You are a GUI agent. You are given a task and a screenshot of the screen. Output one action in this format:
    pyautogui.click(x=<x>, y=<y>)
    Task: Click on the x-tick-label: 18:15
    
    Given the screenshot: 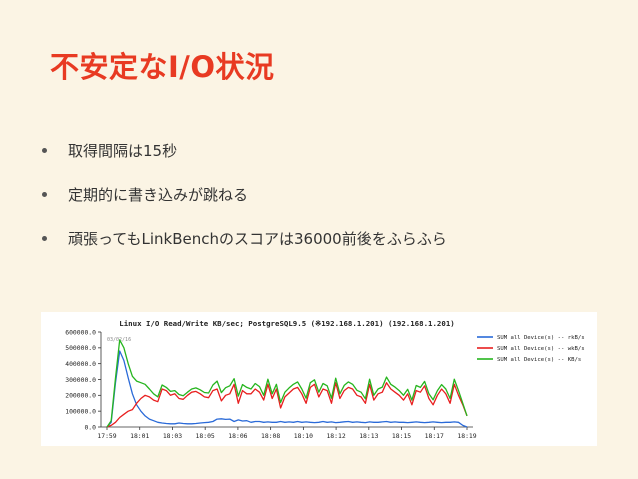 What is the action you would take?
    pyautogui.click(x=401, y=436)
    